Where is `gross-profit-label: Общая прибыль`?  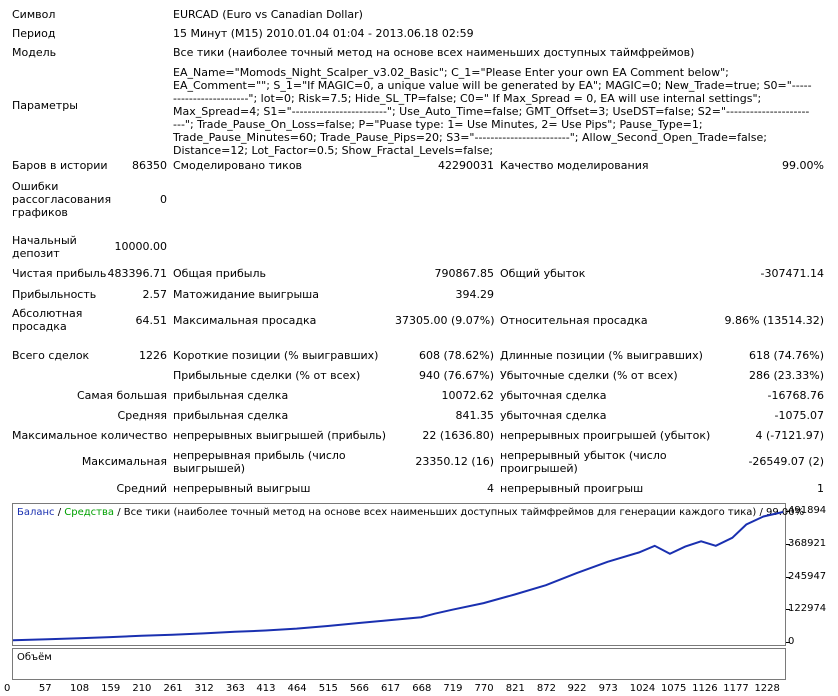 gross-profit-label: Общая прибыль is located at coordinates (219, 273).